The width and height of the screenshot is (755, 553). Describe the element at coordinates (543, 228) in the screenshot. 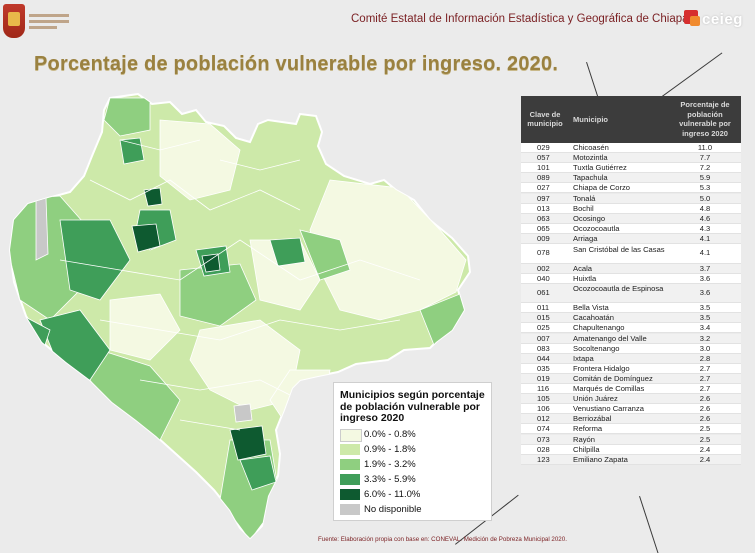

I see `table-cell-key: 065` at that location.